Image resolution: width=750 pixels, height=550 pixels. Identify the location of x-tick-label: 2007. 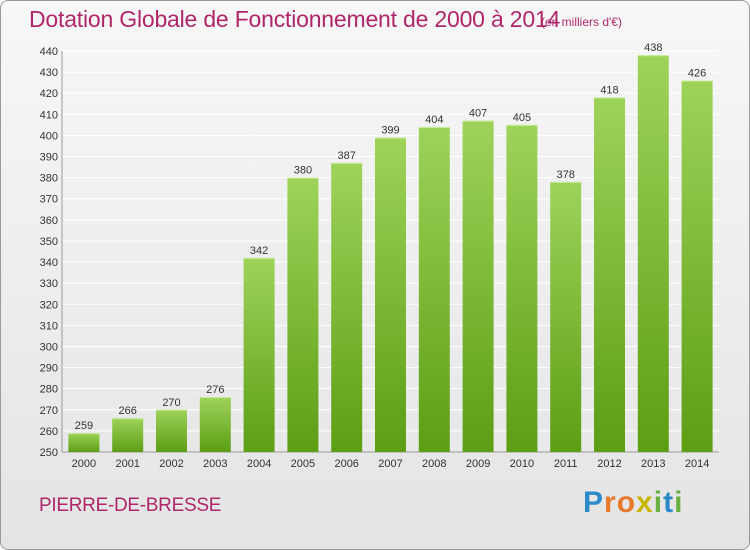
(390, 464).